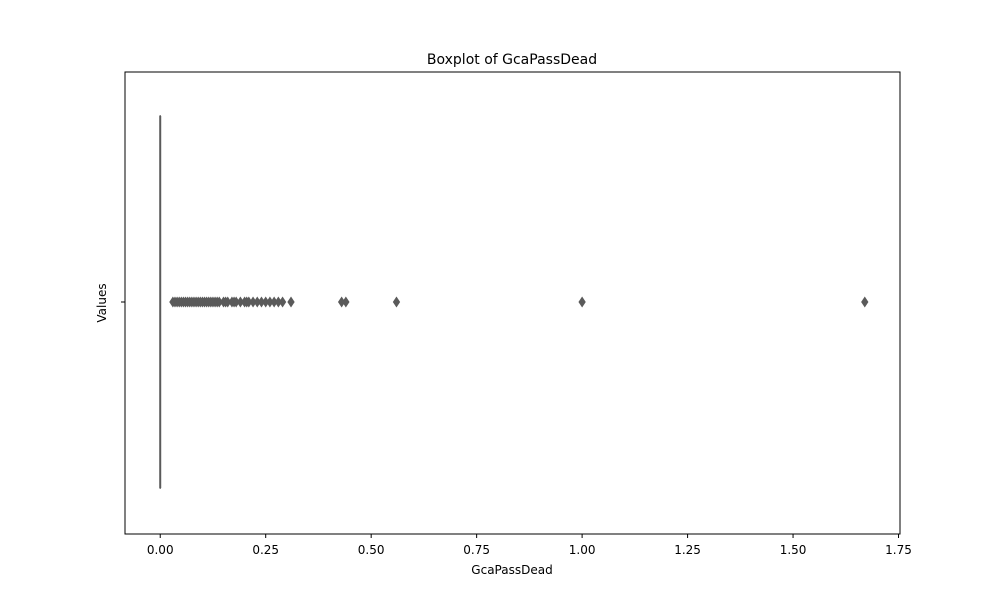 The width and height of the screenshot is (1000, 600). Describe the element at coordinates (102, 302) in the screenshot. I see `y-axis-label: Values` at that location.